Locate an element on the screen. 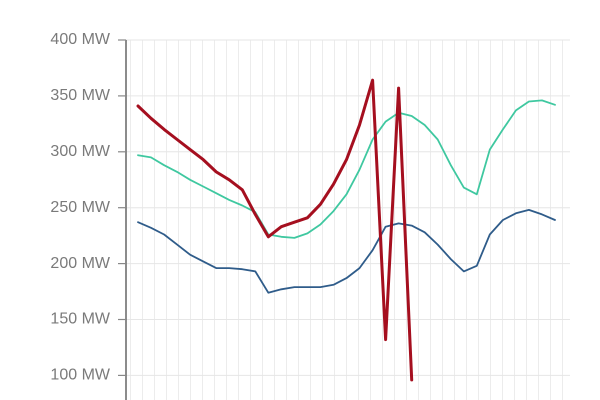  y-tick-label: 400 MW is located at coordinates (80, 39).